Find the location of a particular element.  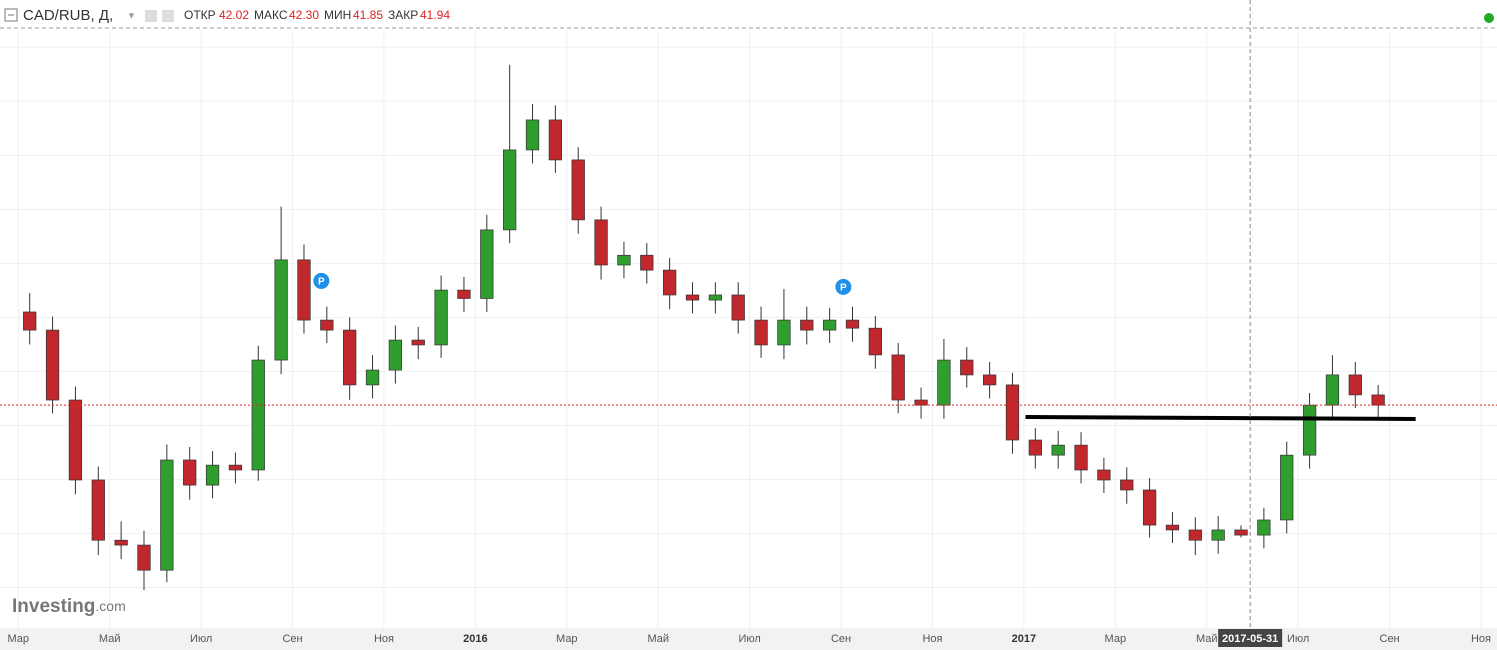

low-label: МИН is located at coordinates (337, 15).